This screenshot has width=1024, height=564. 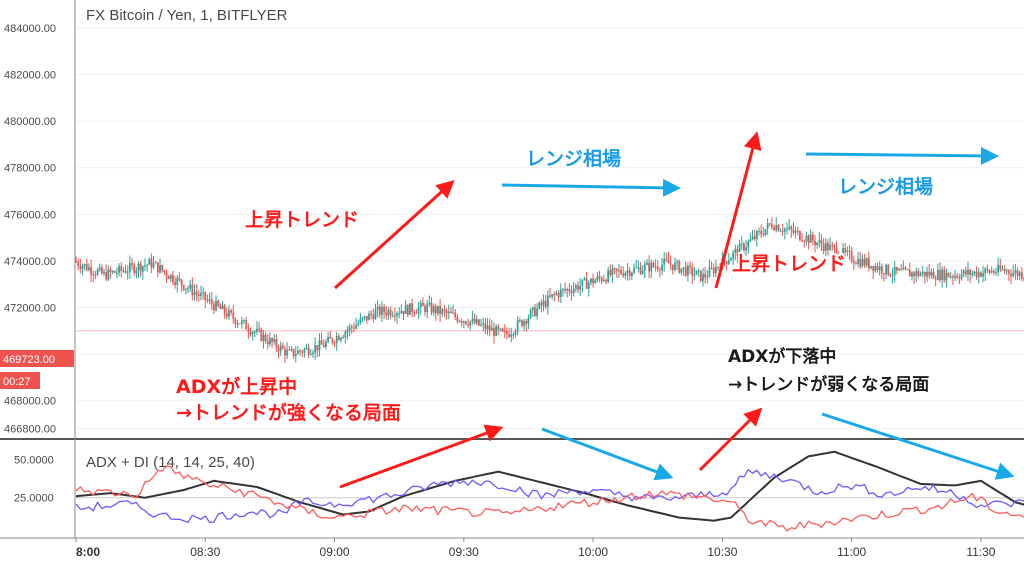 I want to click on time-tick-label: 08:30, so click(x=205, y=552).